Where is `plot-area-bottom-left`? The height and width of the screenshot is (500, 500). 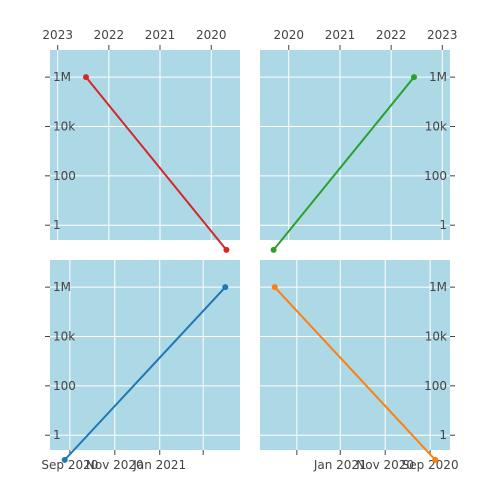 plot-area-bottom-left is located at coordinates (145, 355).